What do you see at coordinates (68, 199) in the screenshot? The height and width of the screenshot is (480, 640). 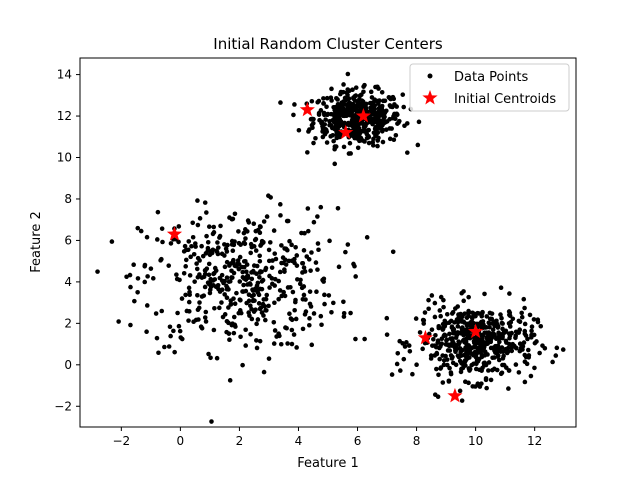 I see `y-tick-label: 8` at bounding box center [68, 199].